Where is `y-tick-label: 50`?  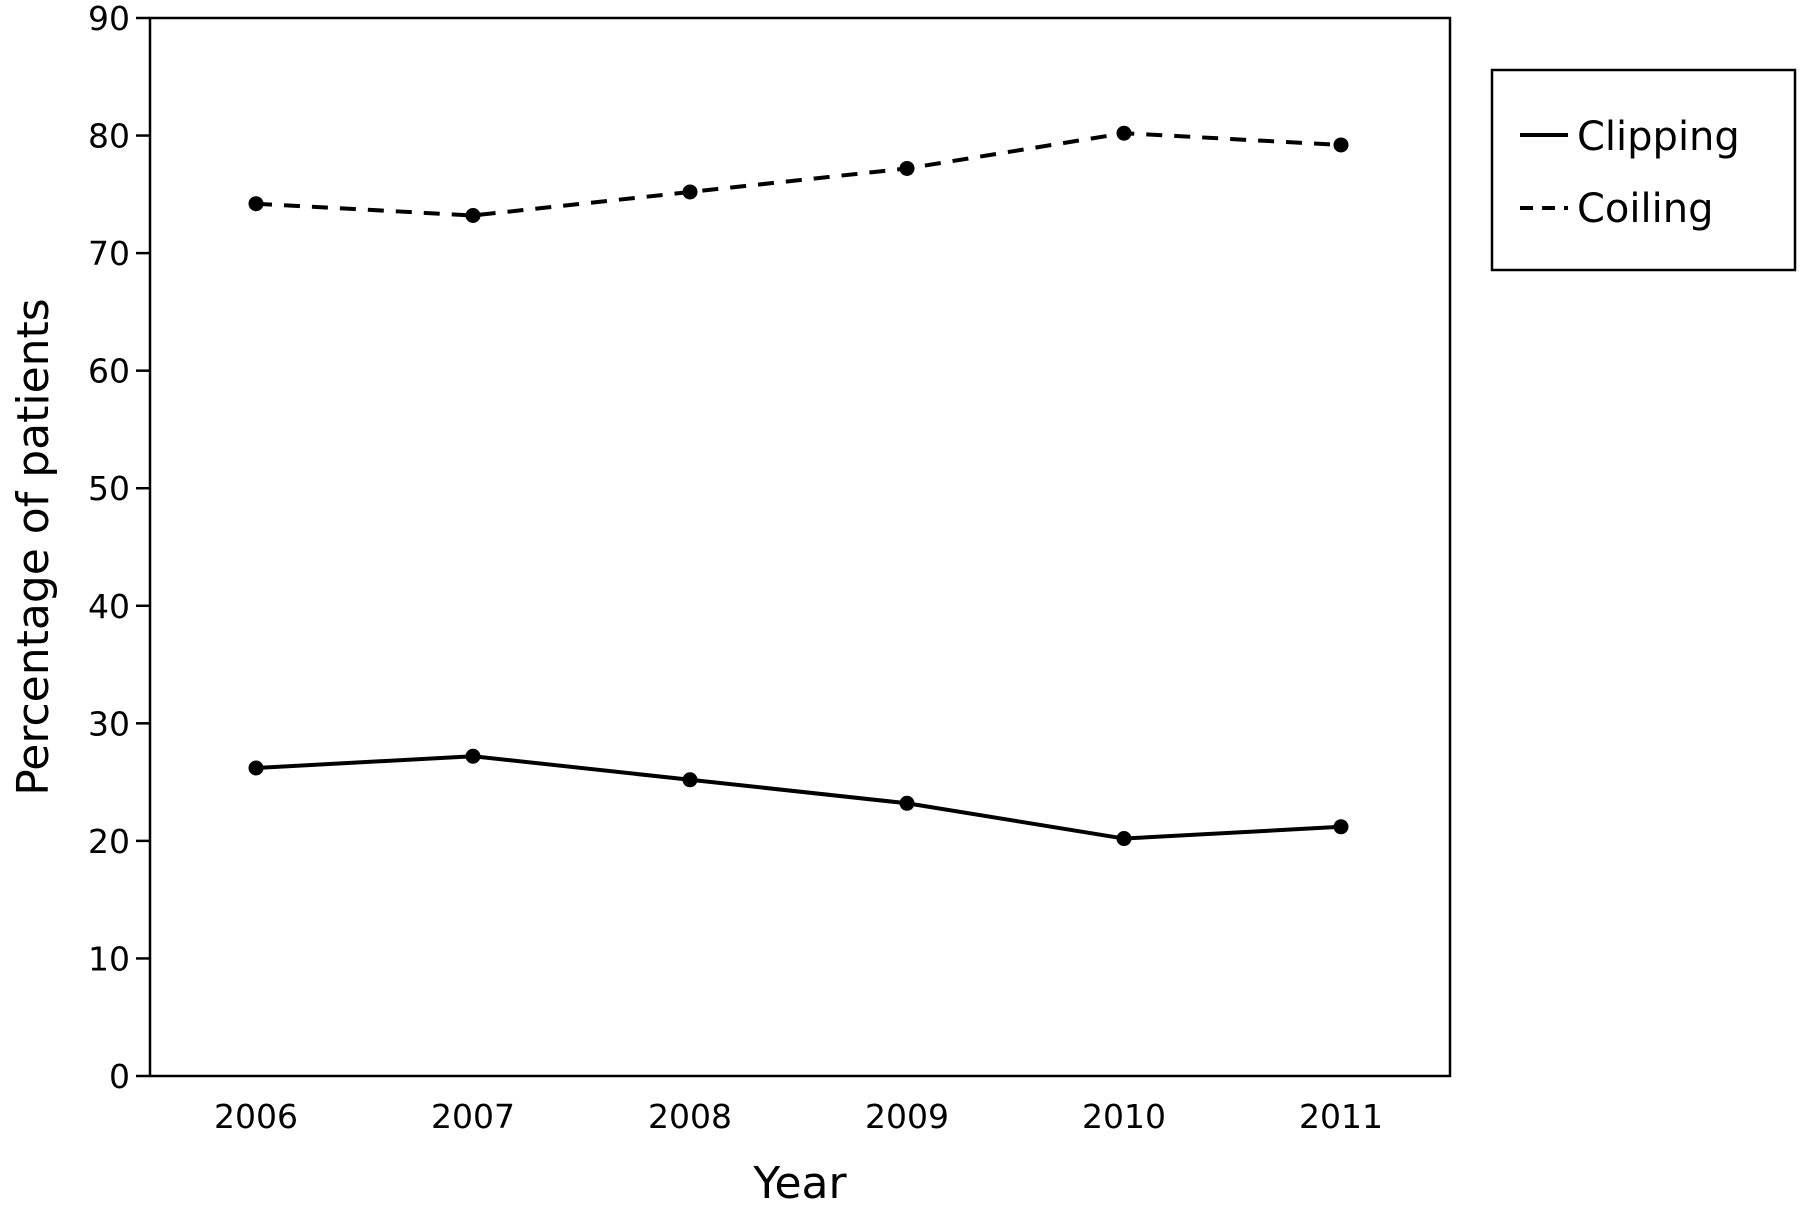
y-tick-label: 50 is located at coordinates (109, 488).